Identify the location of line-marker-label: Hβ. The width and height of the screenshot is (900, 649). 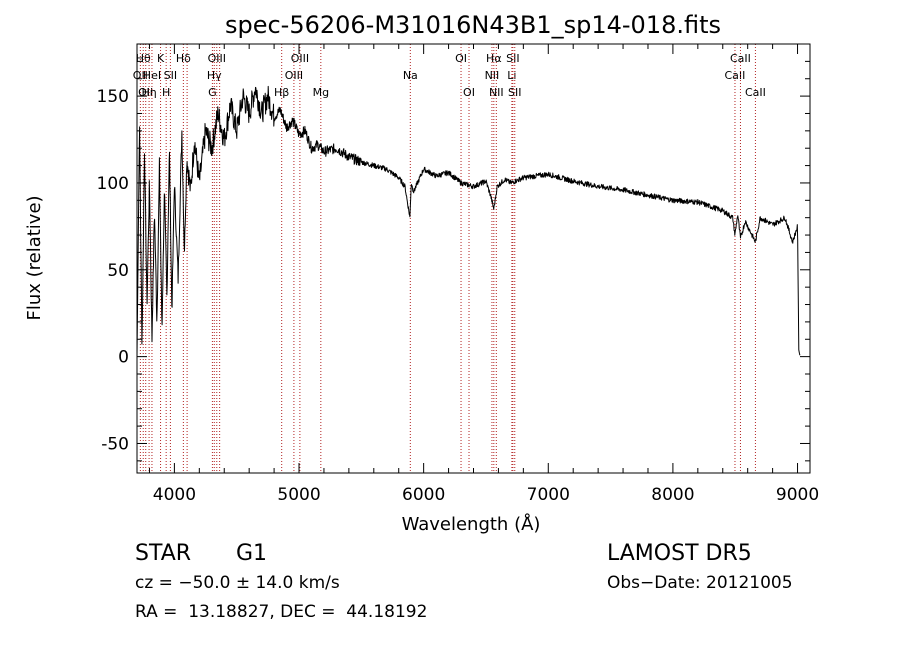
(281, 92).